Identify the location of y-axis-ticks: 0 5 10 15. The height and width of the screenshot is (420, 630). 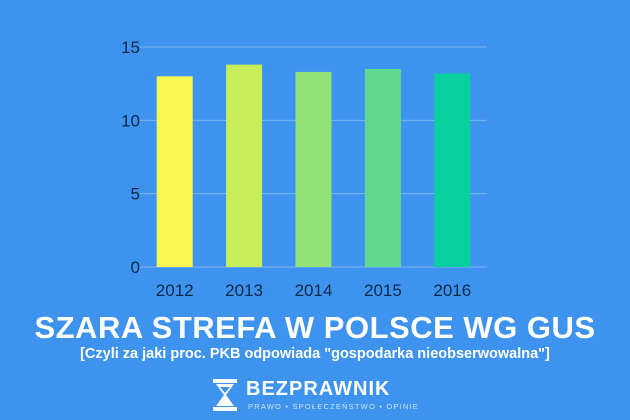
(130, 157).